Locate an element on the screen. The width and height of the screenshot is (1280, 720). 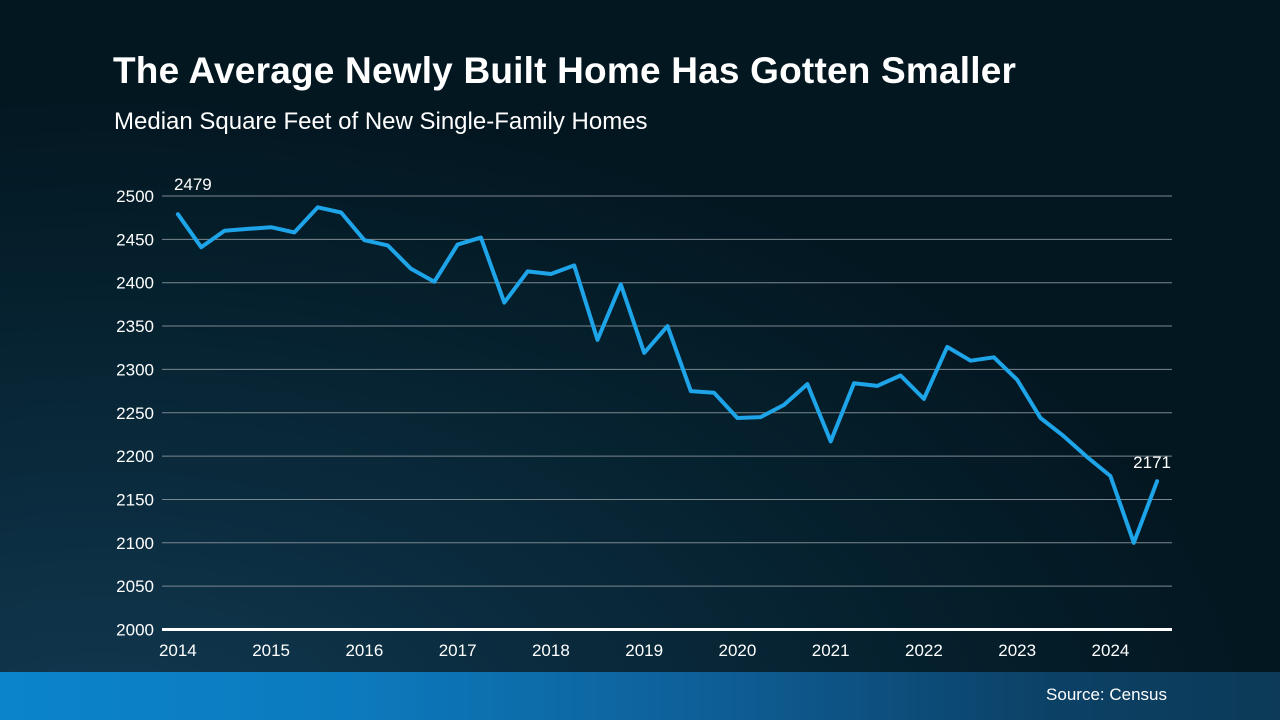
y-tick-label: 2250 is located at coordinates (135, 413).